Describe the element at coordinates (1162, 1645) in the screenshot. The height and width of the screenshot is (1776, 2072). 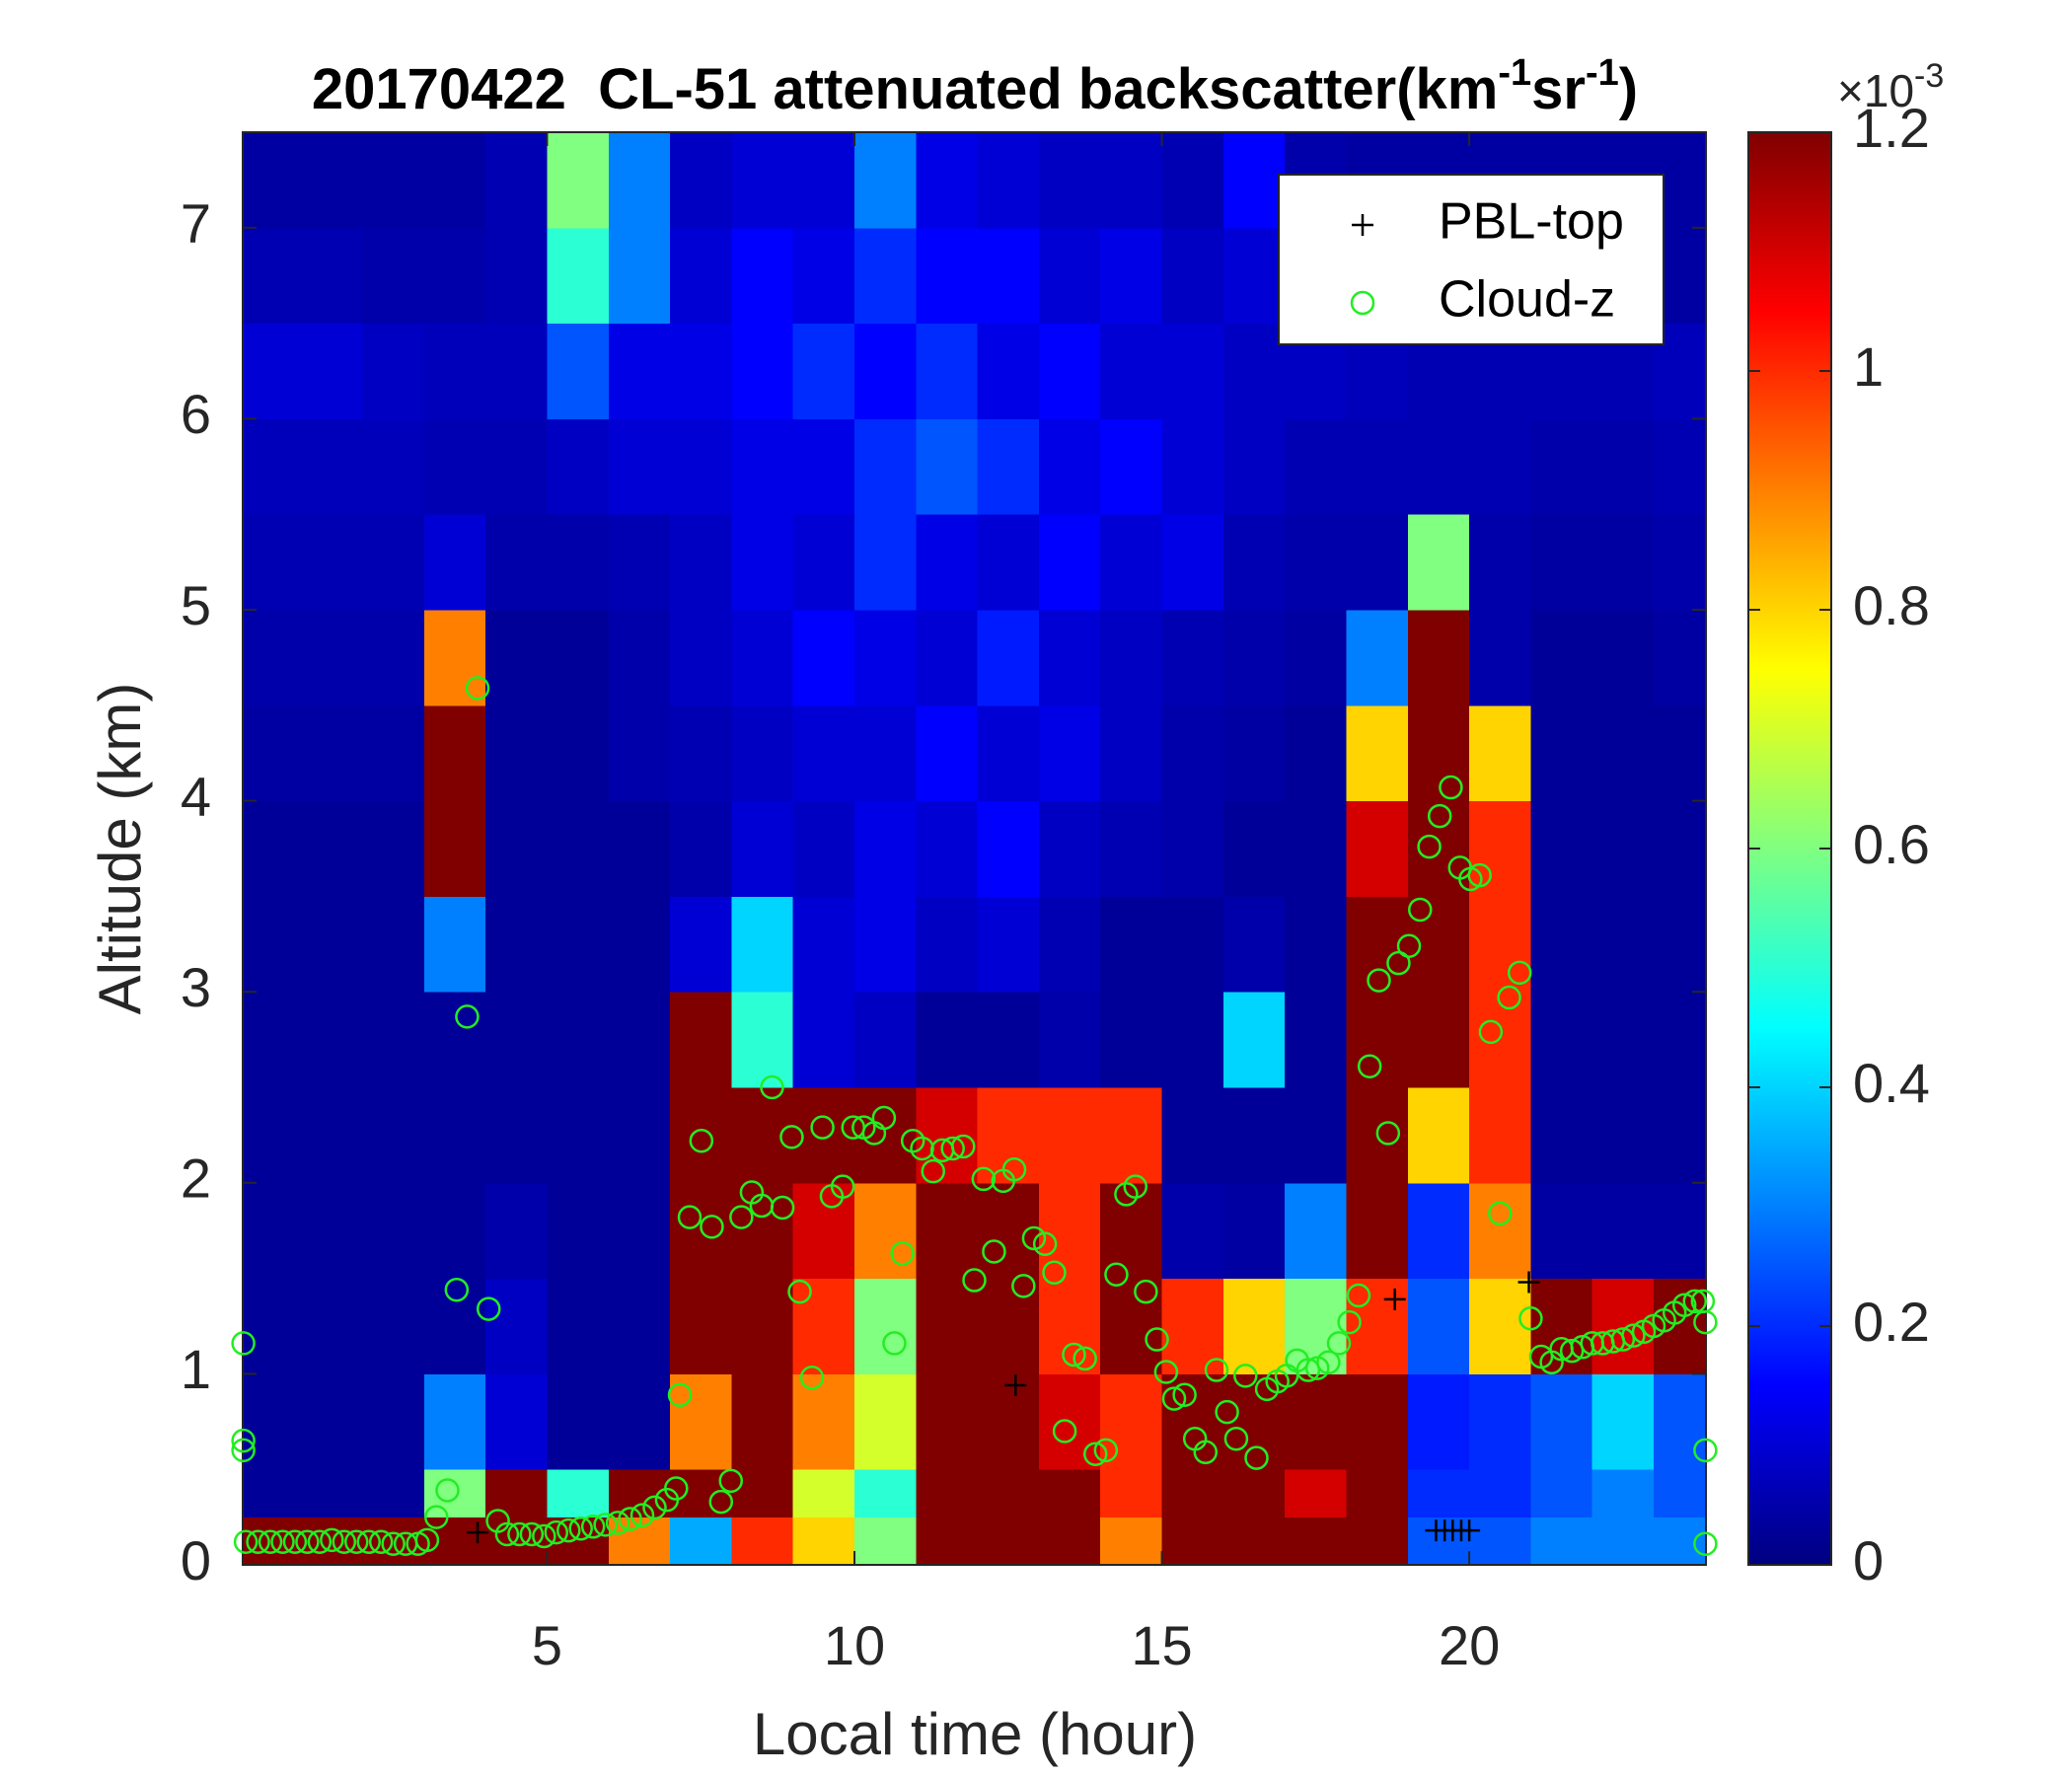
I see `x-tick-label: 15` at that location.